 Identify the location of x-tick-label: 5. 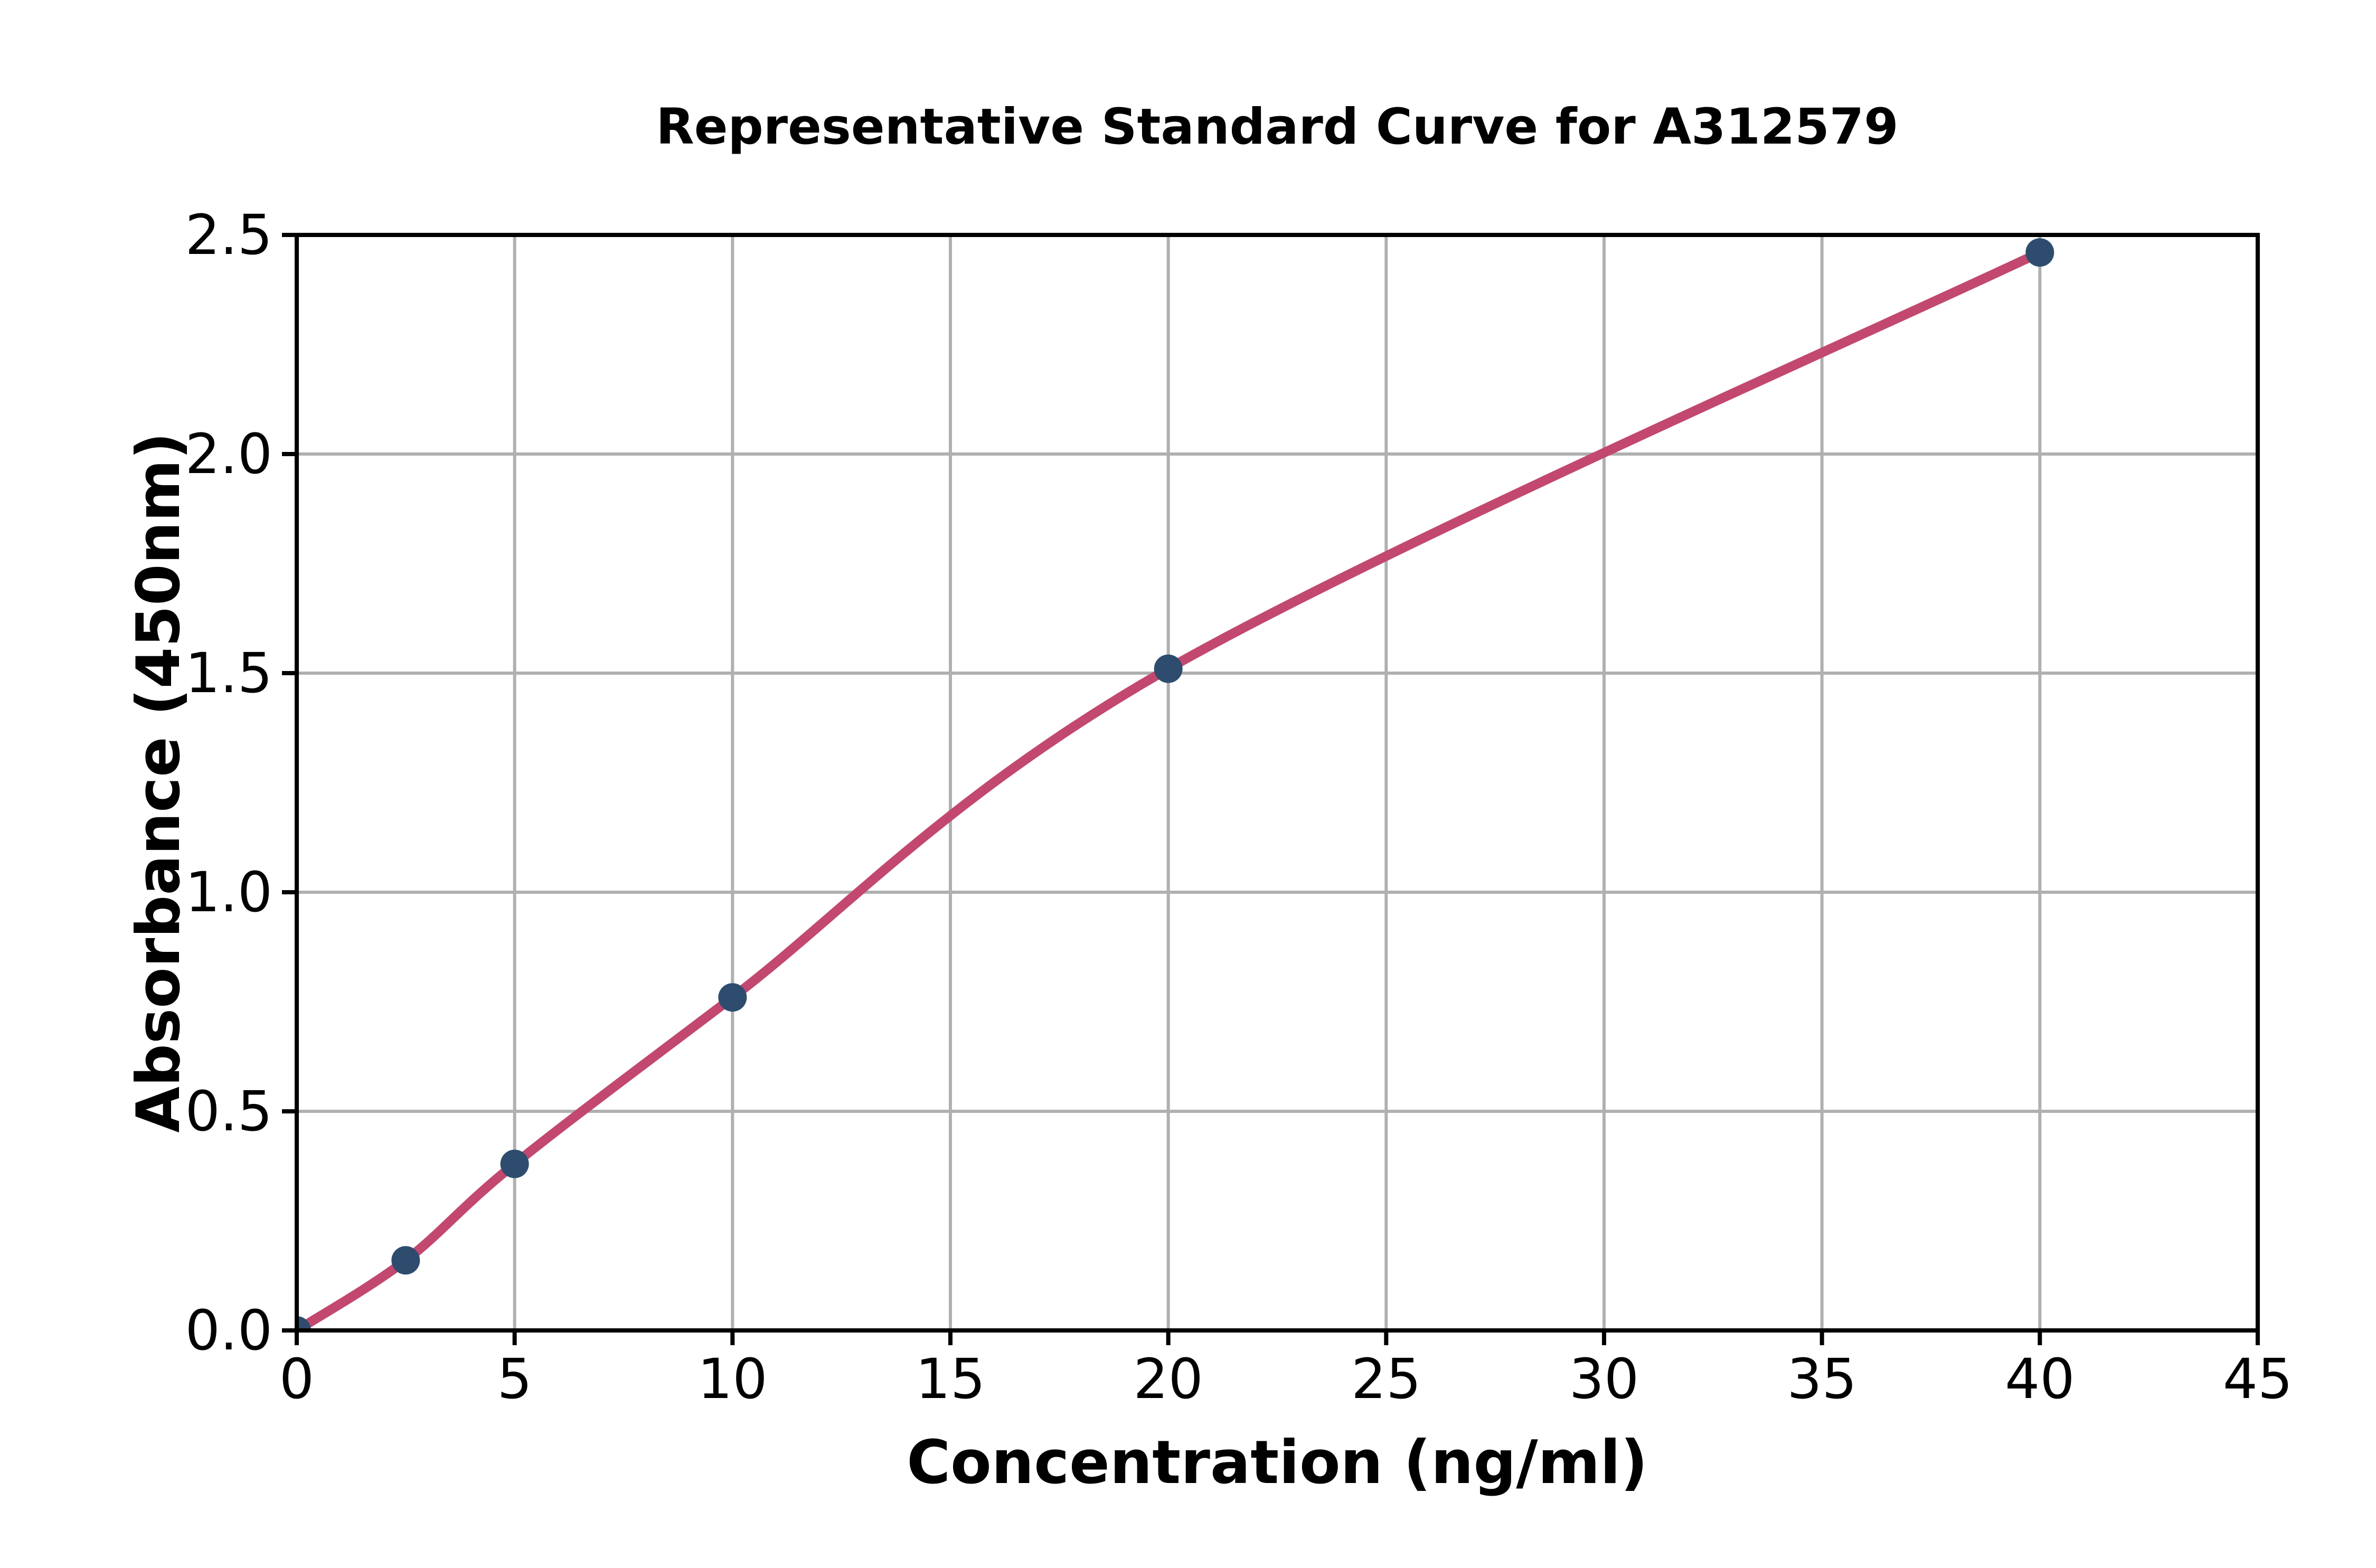
(515, 1379).